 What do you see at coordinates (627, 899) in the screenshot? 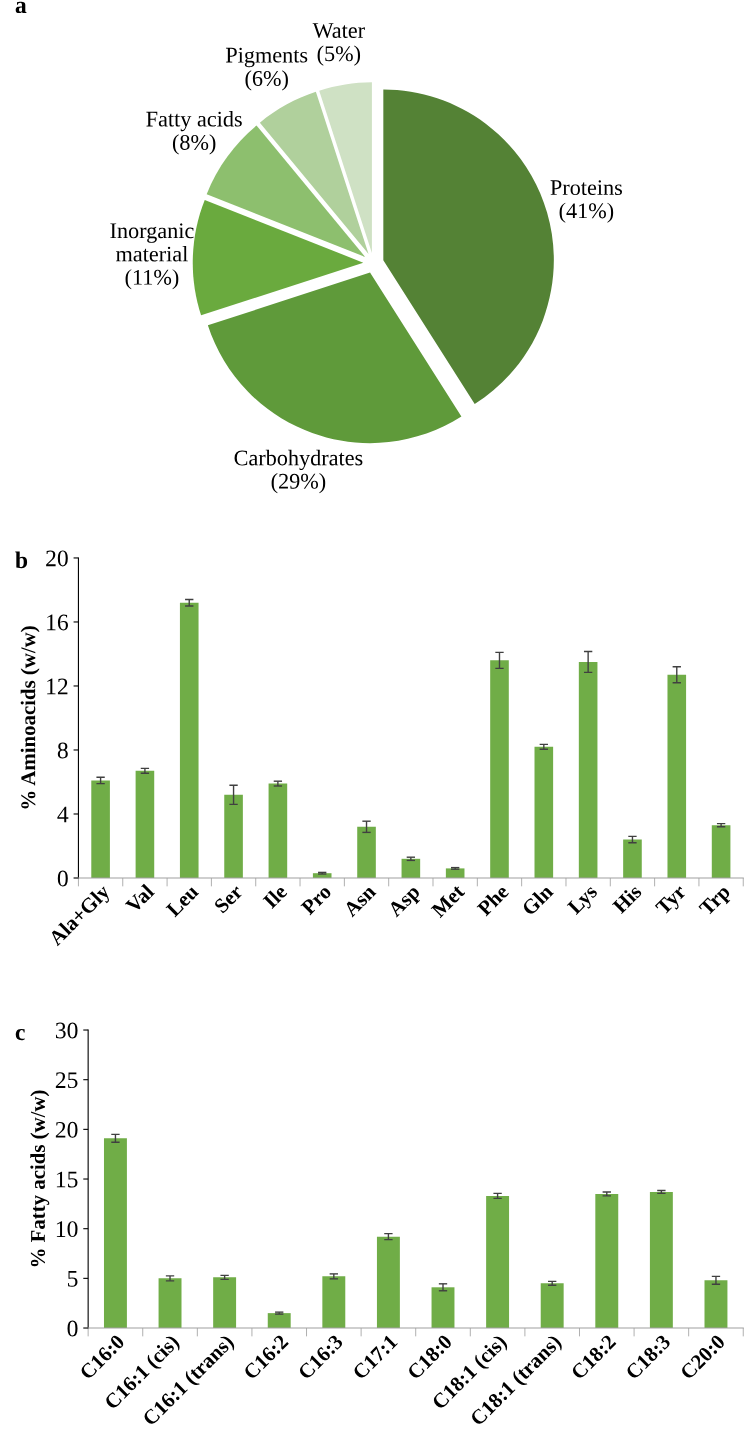
I see `x-tick-label: His` at bounding box center [627, 899].